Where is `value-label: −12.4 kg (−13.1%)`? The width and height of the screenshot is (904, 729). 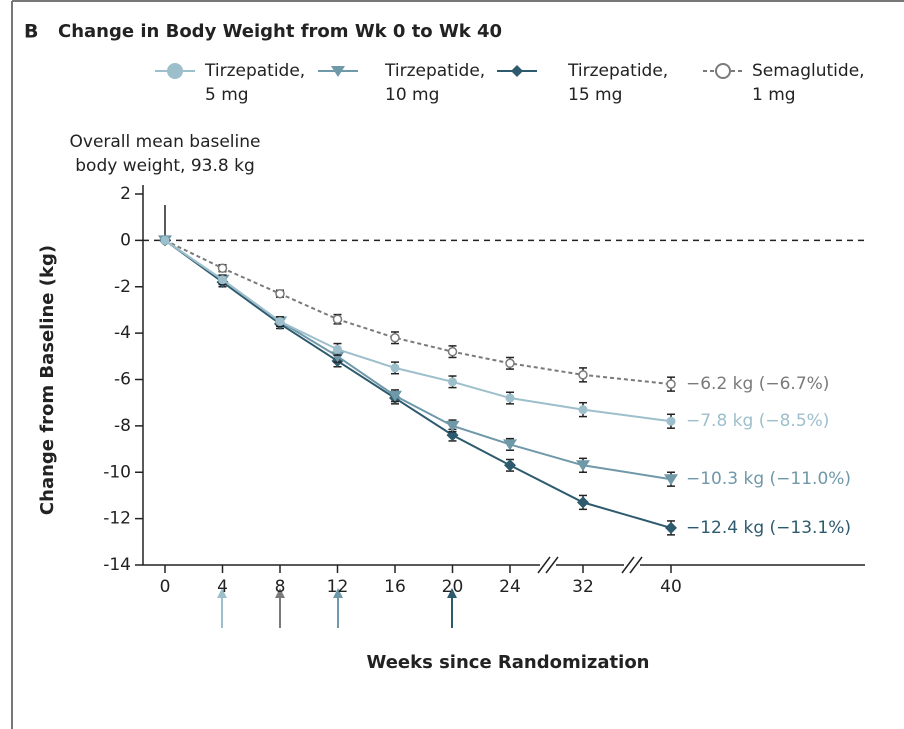 value-label: −12.4 kg (−13.1%) is located at coordinates (768, 528).